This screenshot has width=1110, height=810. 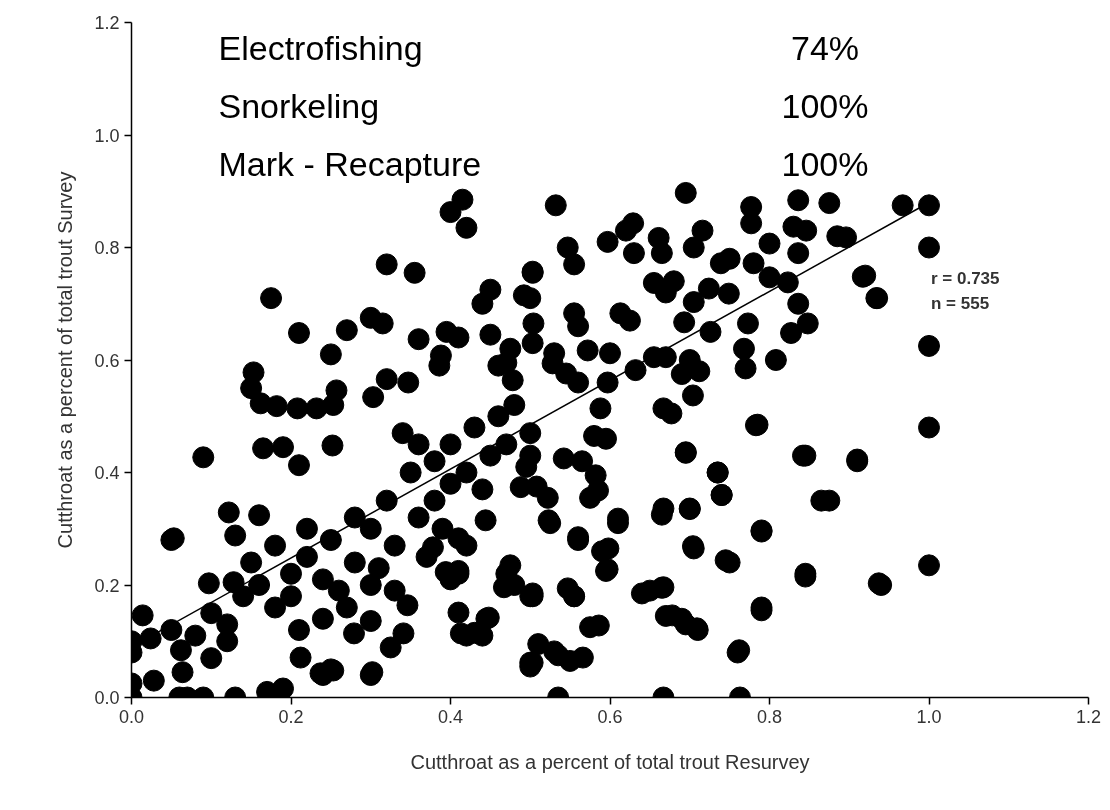 I want to click on y-tick-label: 1.0, so click(x=107, y=135).